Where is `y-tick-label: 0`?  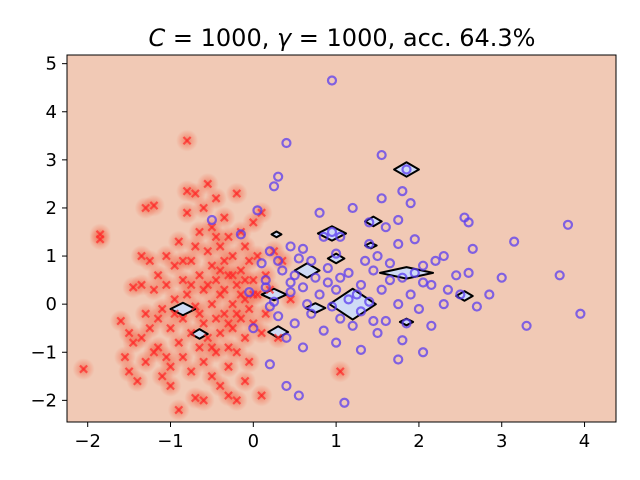
y-tick-label: 0 is located at coordinates (51, 304).